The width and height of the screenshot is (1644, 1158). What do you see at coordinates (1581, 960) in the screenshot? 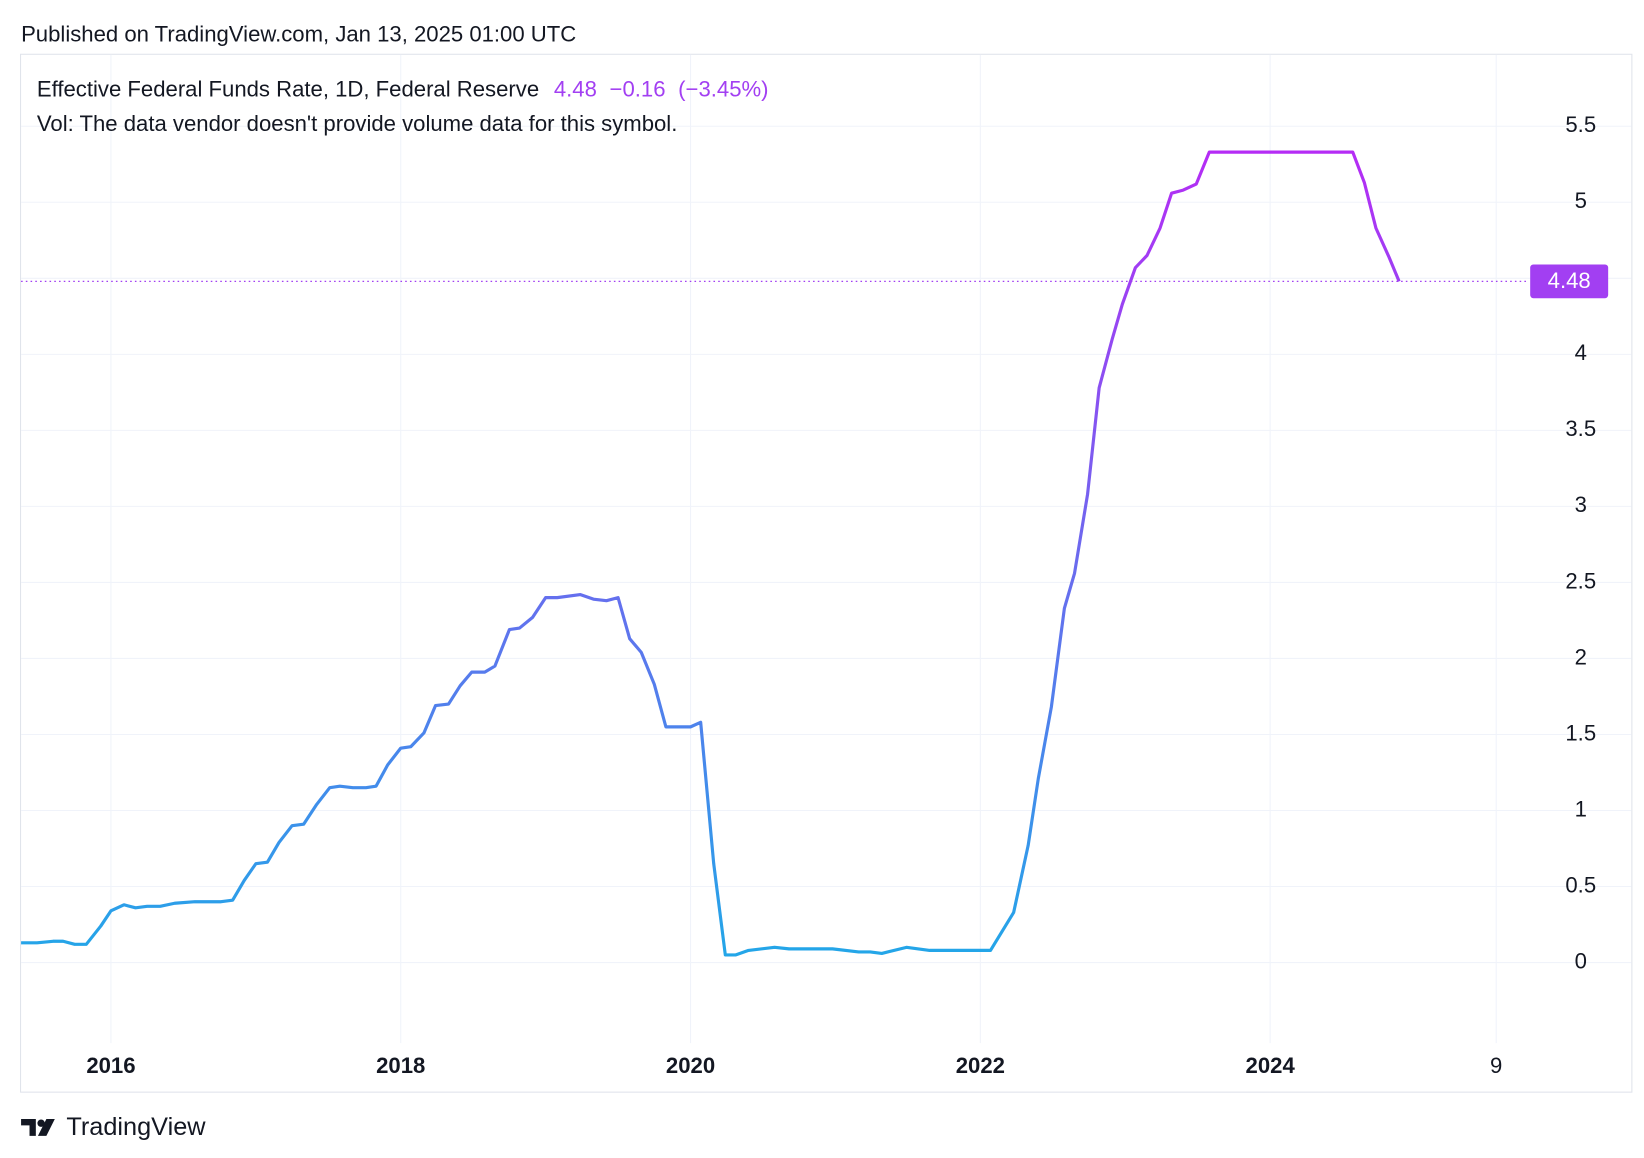
I see `y-tick-label: 0` at bounding box center [1581, 960].